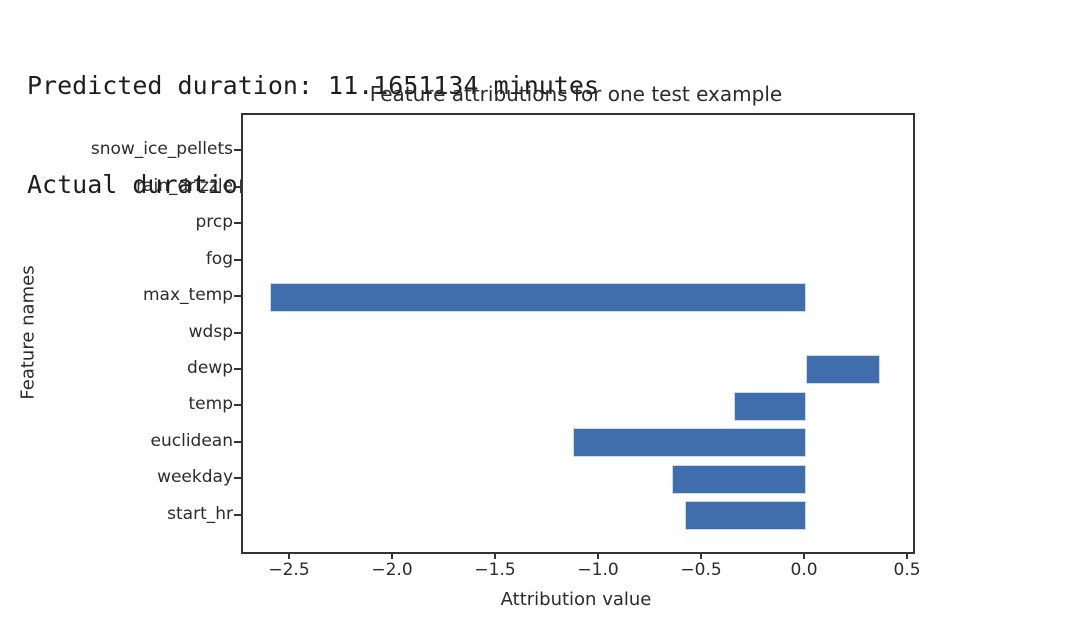 This screenshot has height=624, width=1080. What do you see at coordinates (843, 370) in the screenshot?
I see `bar-dewp` at bounding box center [843, 370].